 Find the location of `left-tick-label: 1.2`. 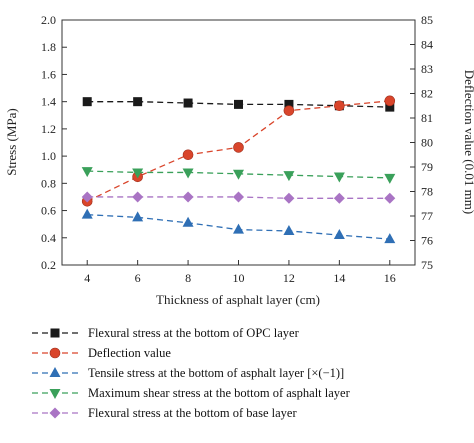

left-tick-label: 1.2 is located at coordinates (48, 129).